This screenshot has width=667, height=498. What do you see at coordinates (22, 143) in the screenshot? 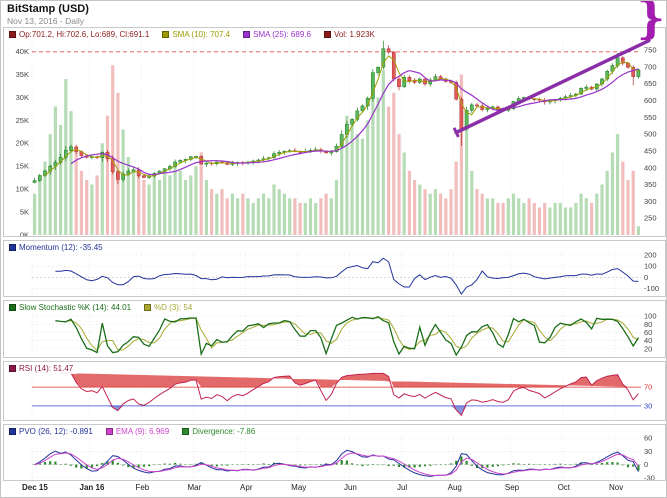
I see `axis-tick-label: 20K` at bounding box center [22, 143].